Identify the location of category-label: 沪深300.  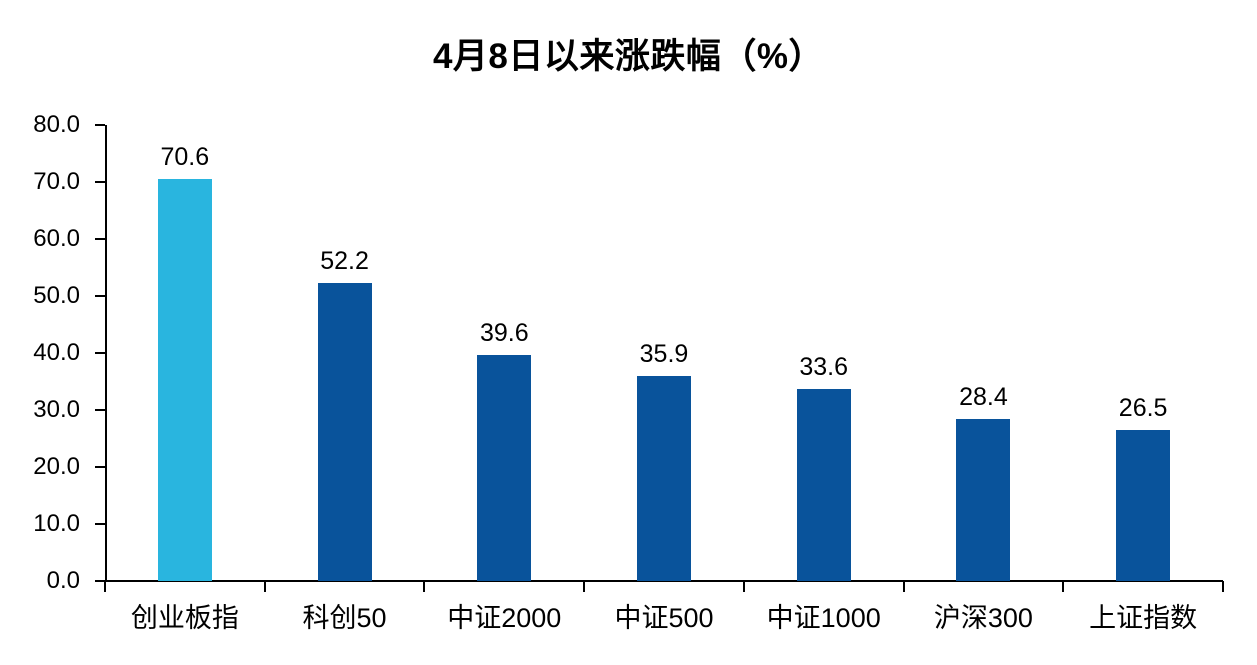
(983, 618).